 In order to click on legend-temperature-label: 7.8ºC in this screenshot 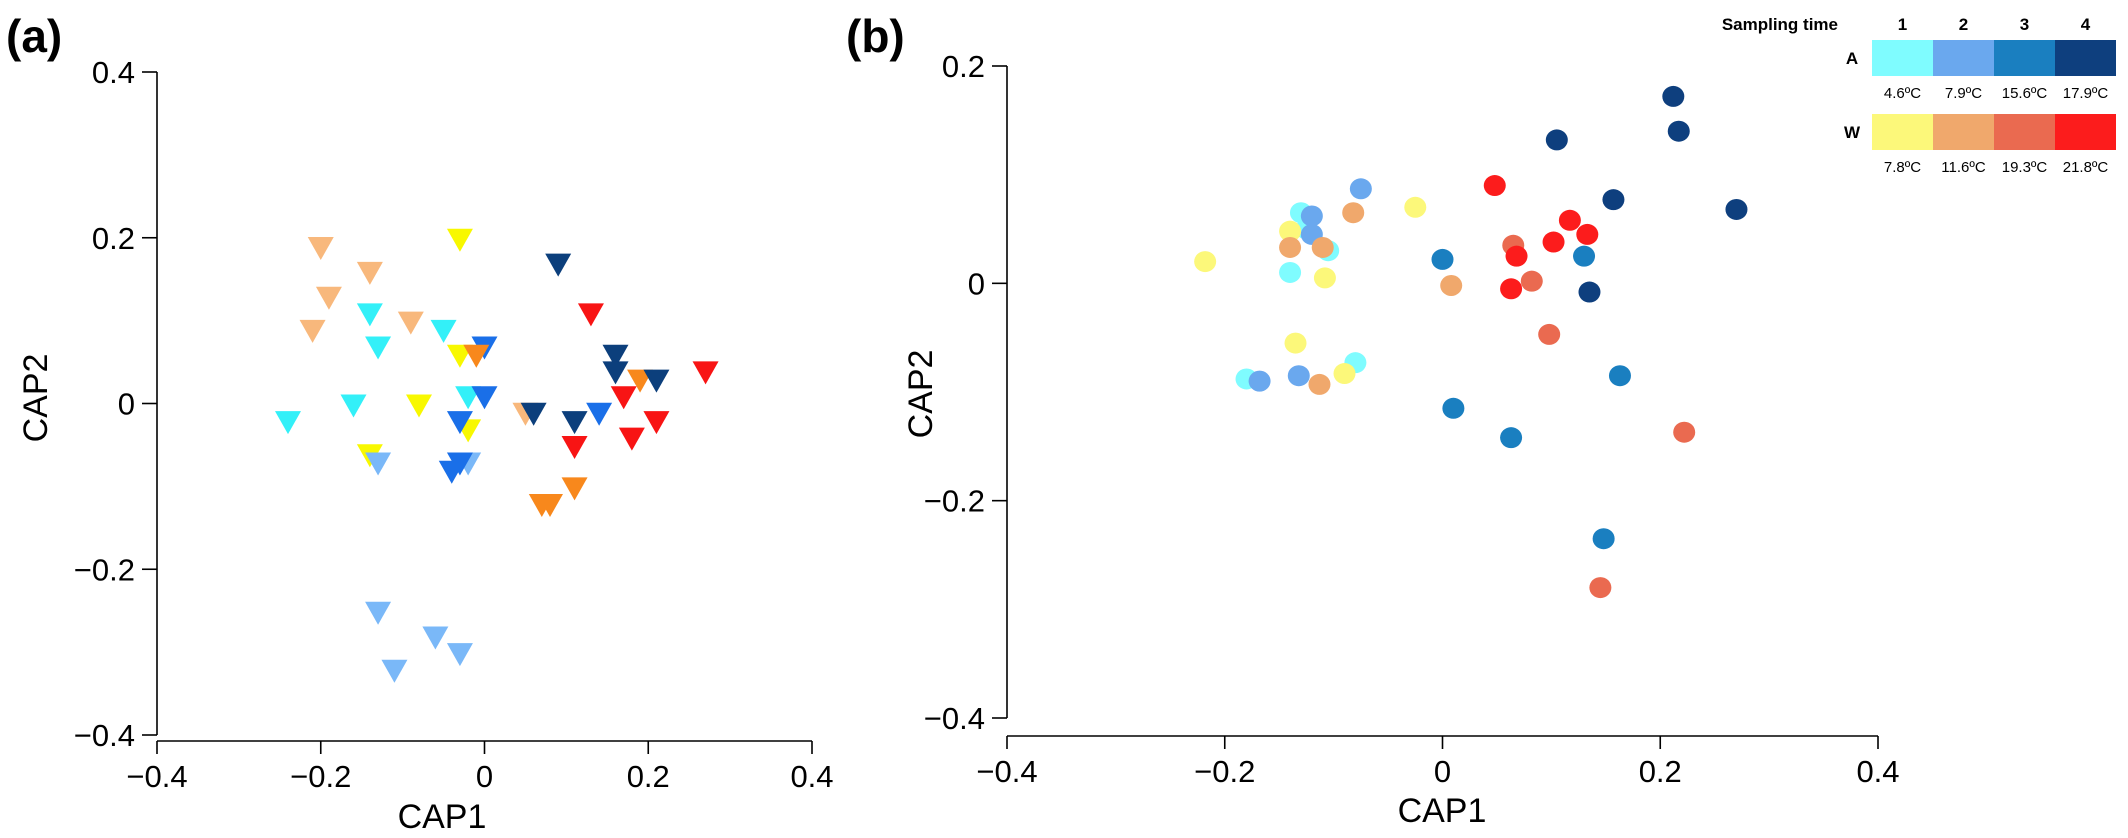, I will do `click(1902, 167)`.